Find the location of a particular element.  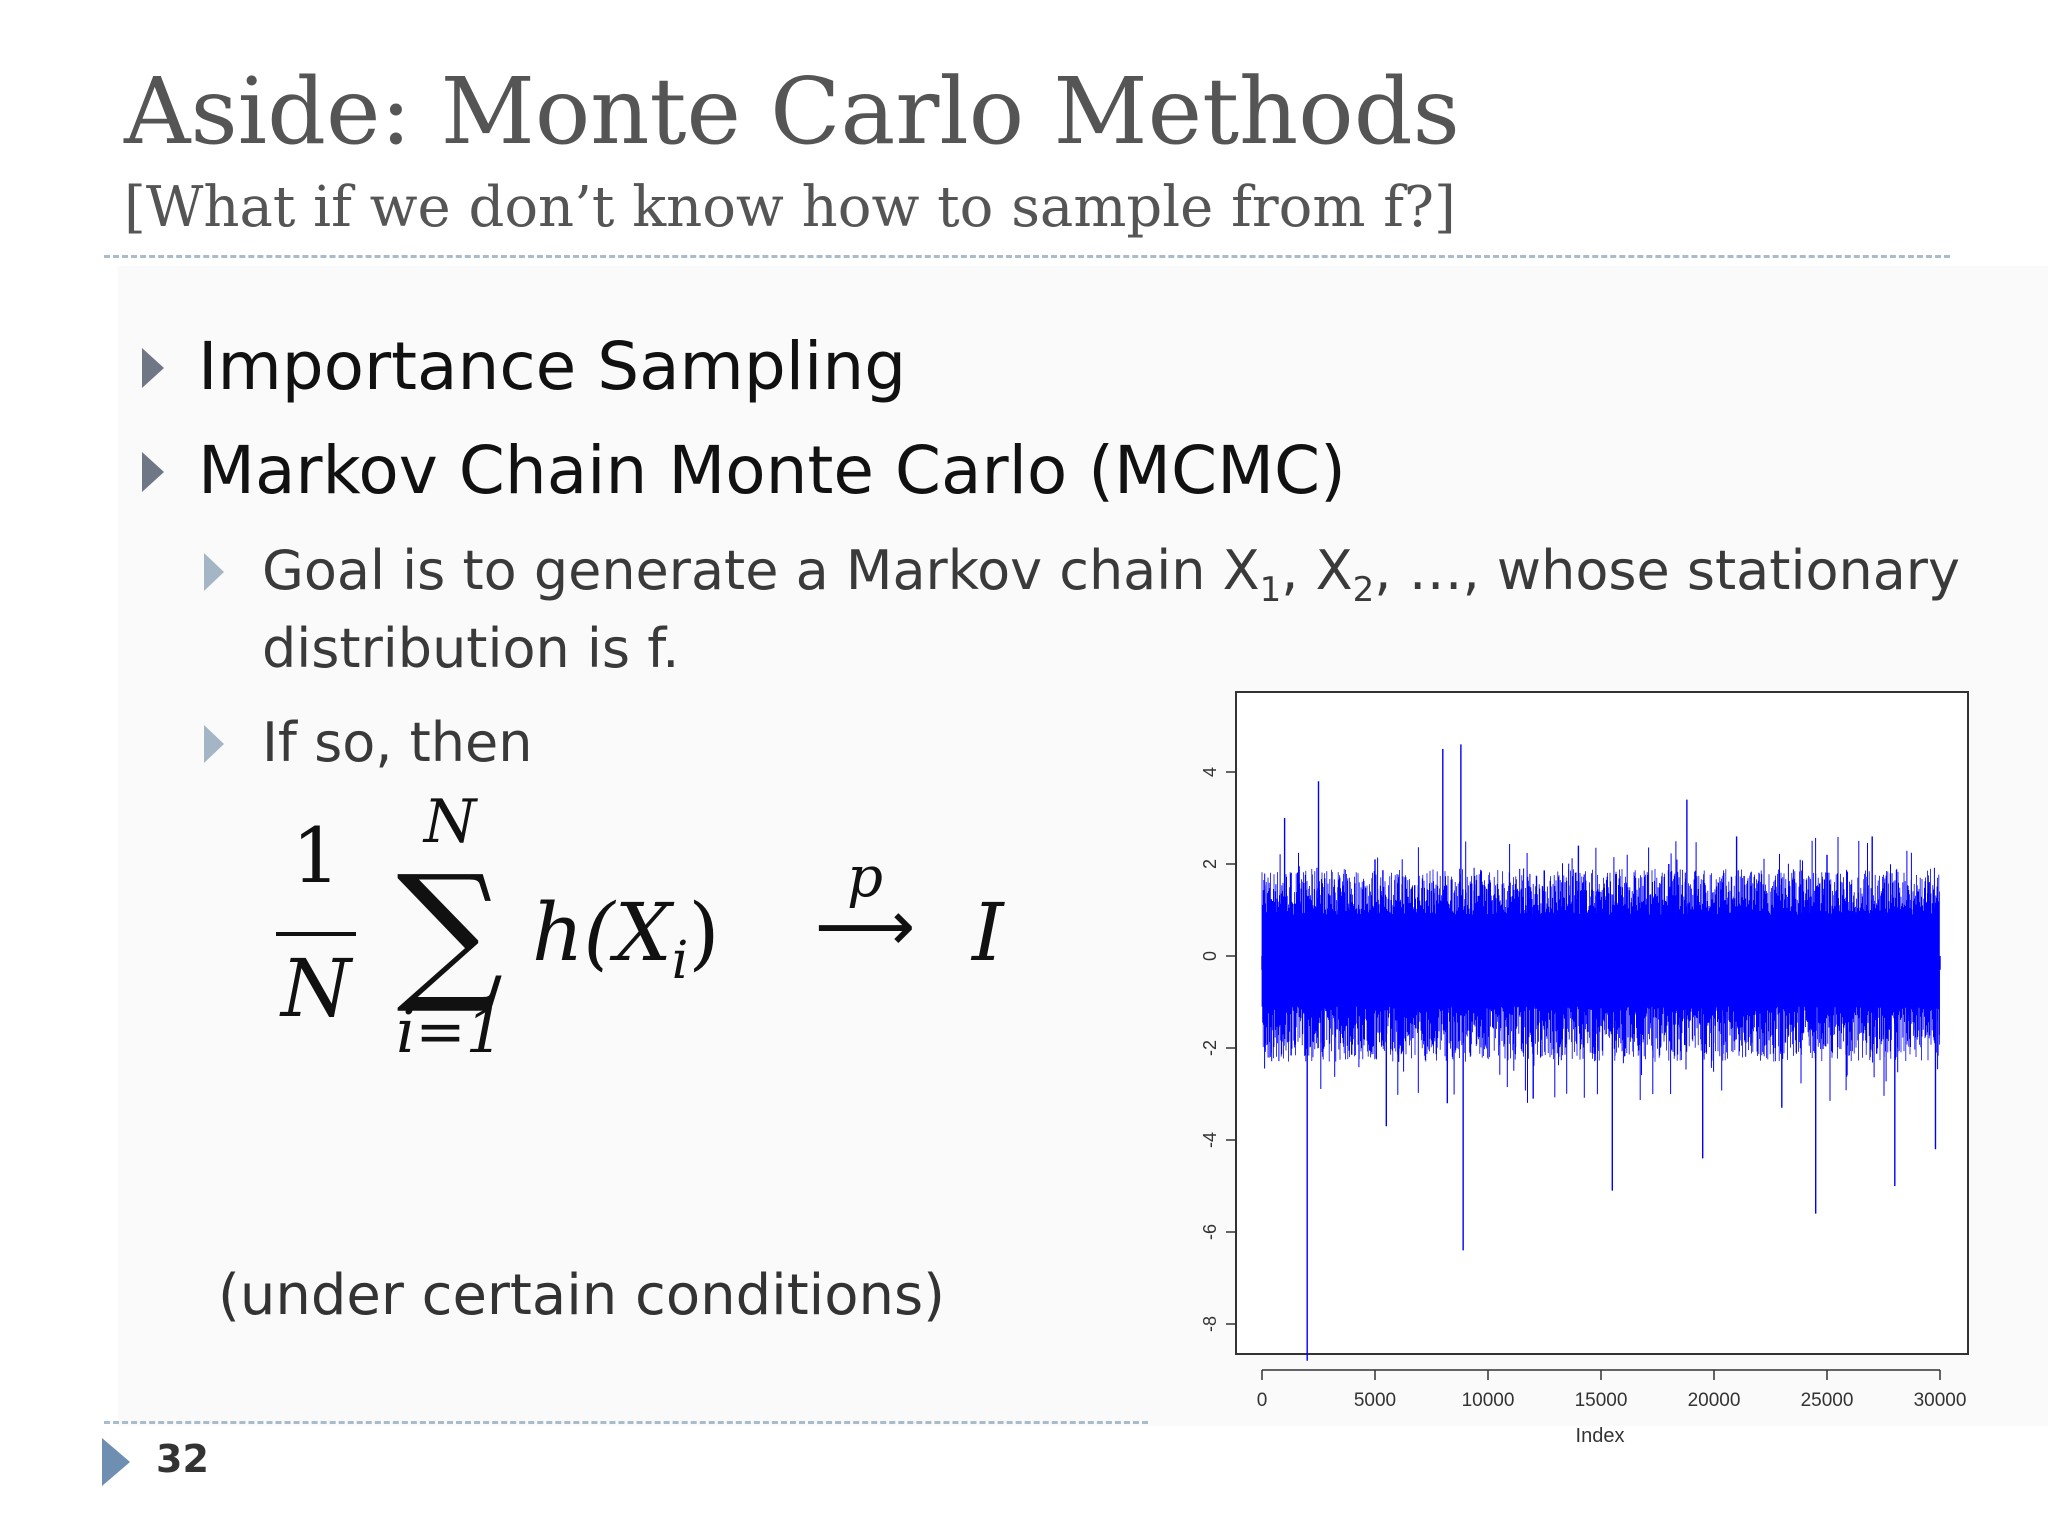

page-arrow-icon is located at coordinates (116, 1462).